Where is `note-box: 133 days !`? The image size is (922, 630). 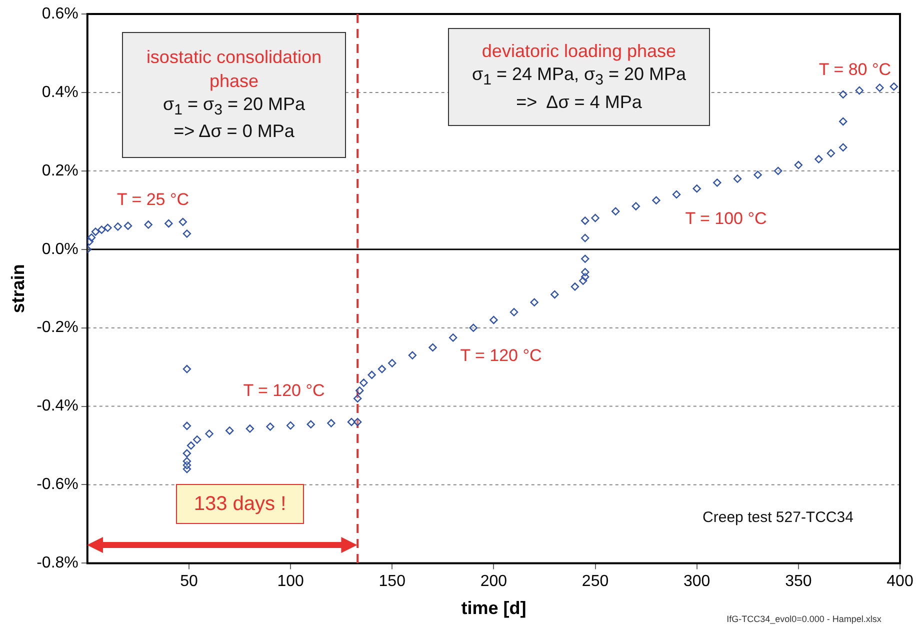 note-box: 133 days ! is located at coordinates (240, 504).